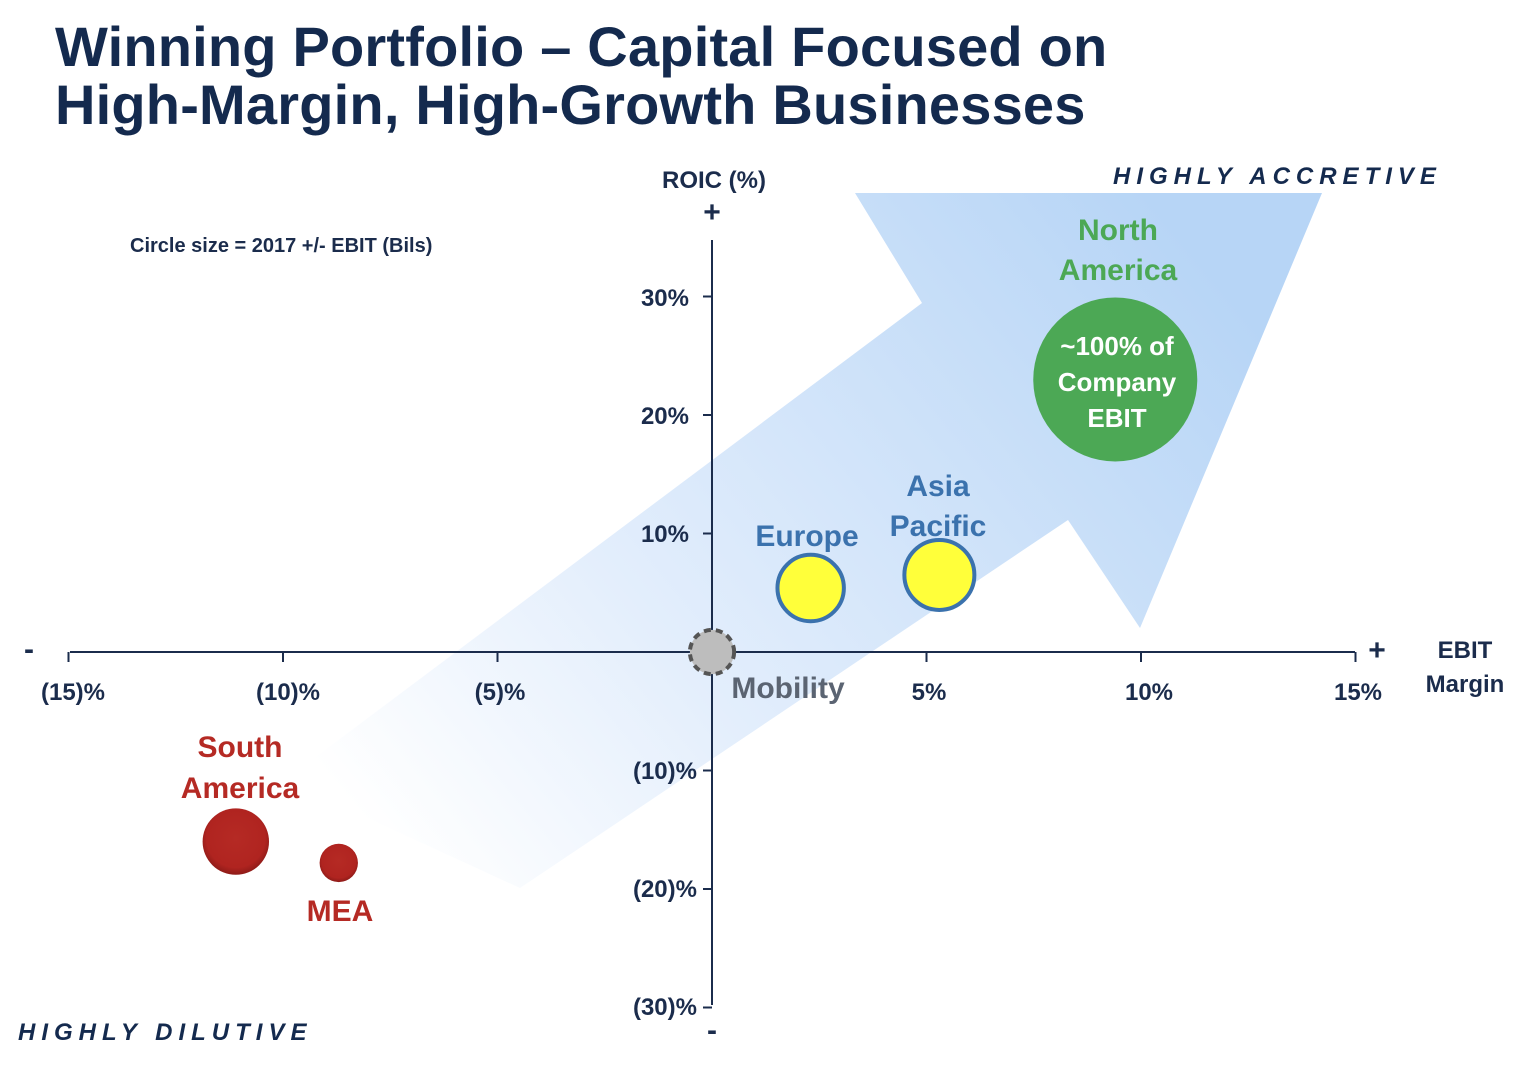 This screenshot has width=1526, height=1076. Describe the element at coordinates (712, 1030) in the screenshot. I see `y-axis-minus-sign: -` at that location.